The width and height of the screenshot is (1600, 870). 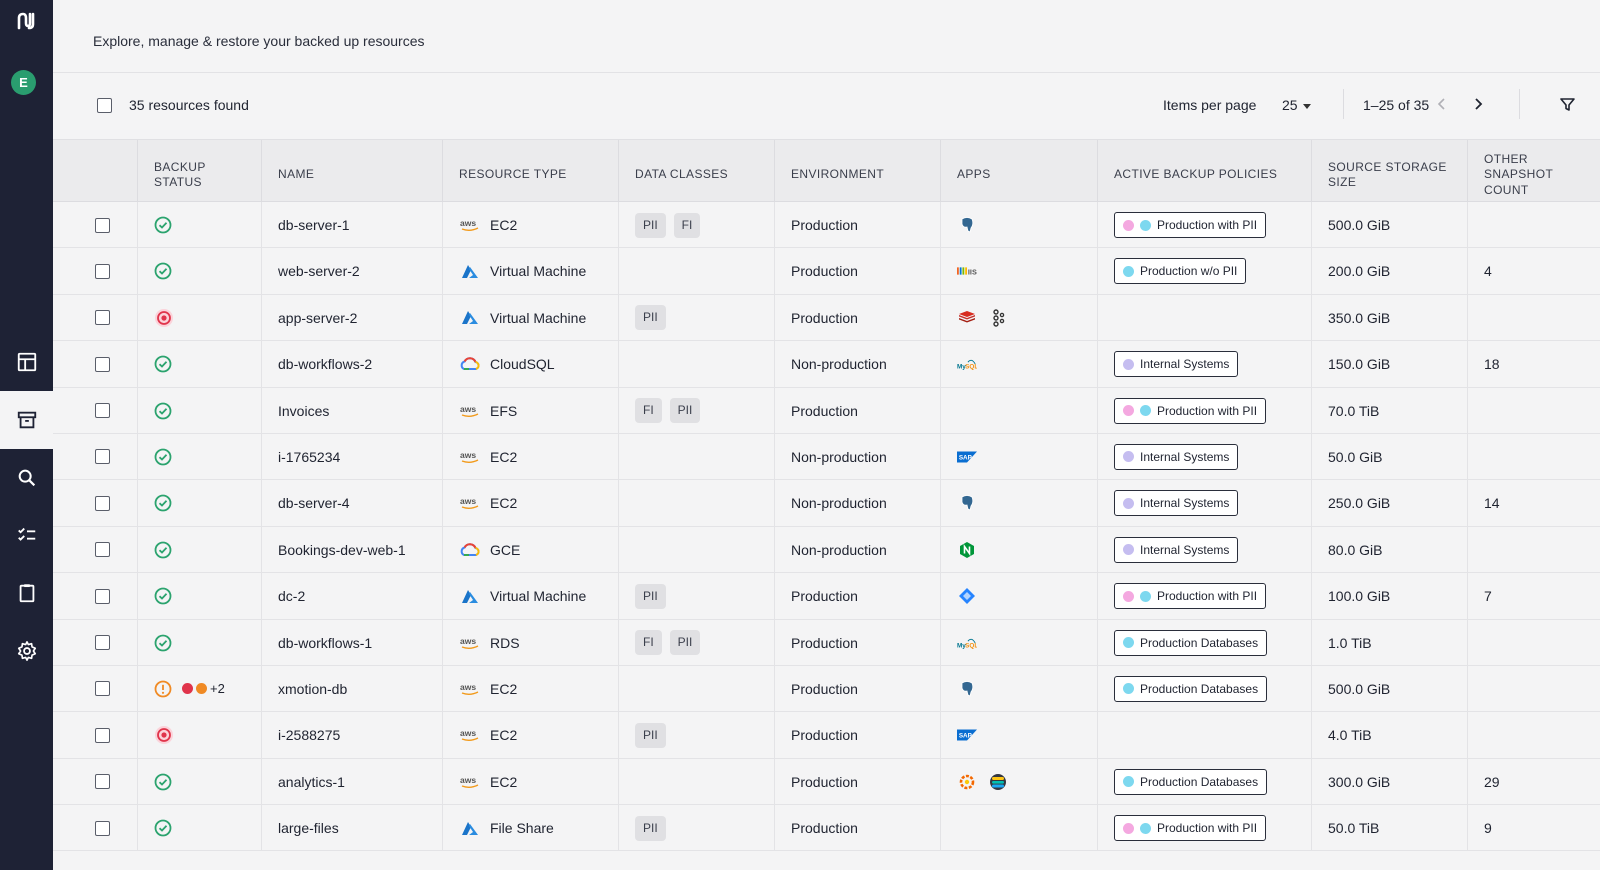 What do you see at coordinates (325, 364) in the screenshot?
I see `resource-name: db-workflows-2` at bounding box center [325, 364].